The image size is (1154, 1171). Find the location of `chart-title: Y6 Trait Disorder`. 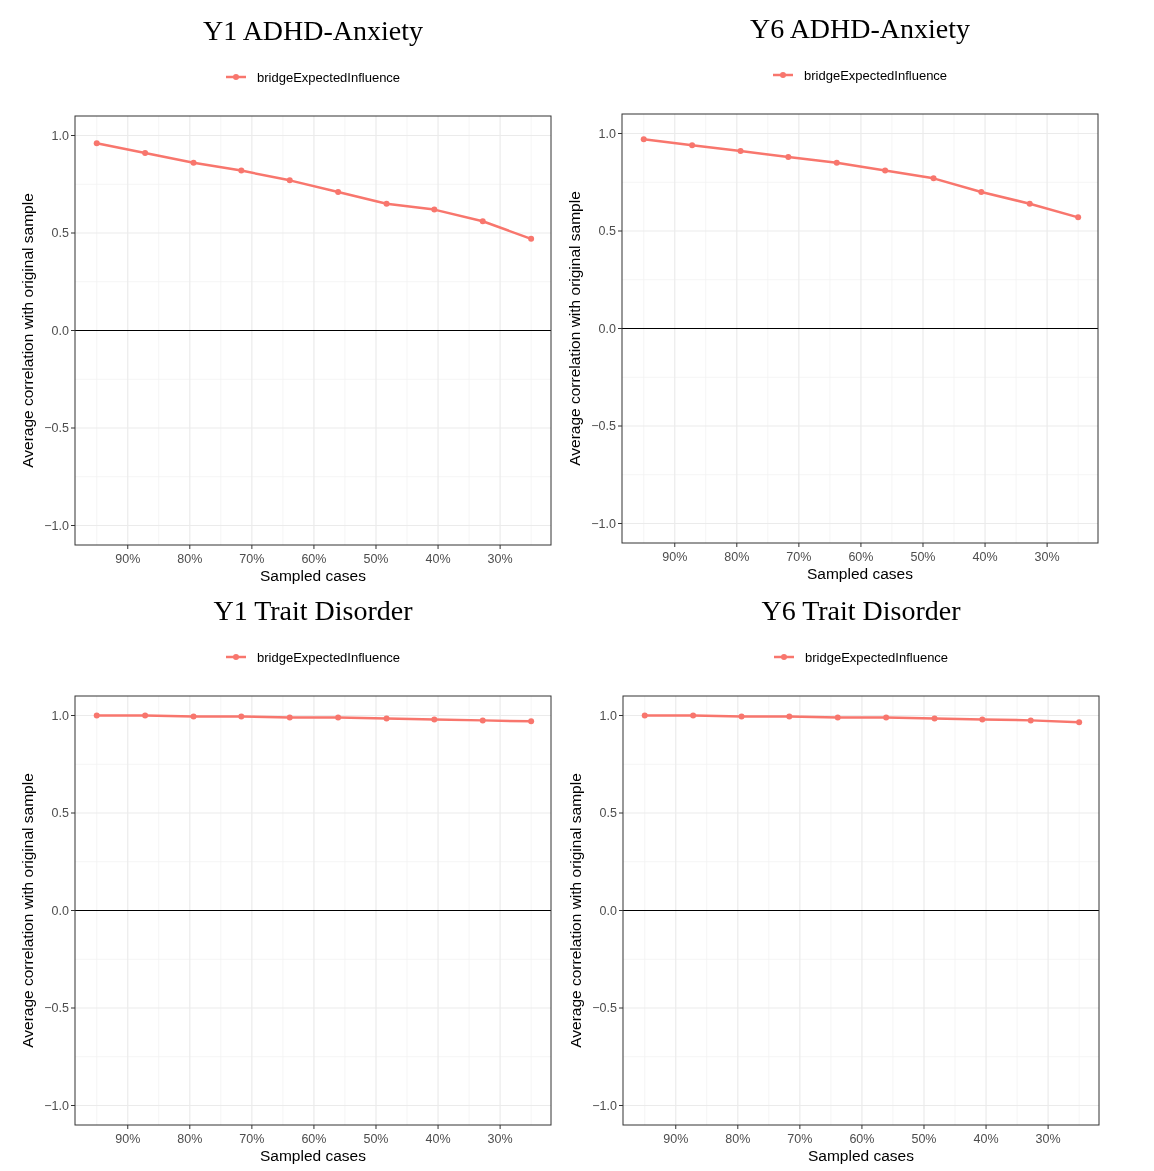

chart-title: Y6 Trait Disorder is located at coordinates (861, 610).